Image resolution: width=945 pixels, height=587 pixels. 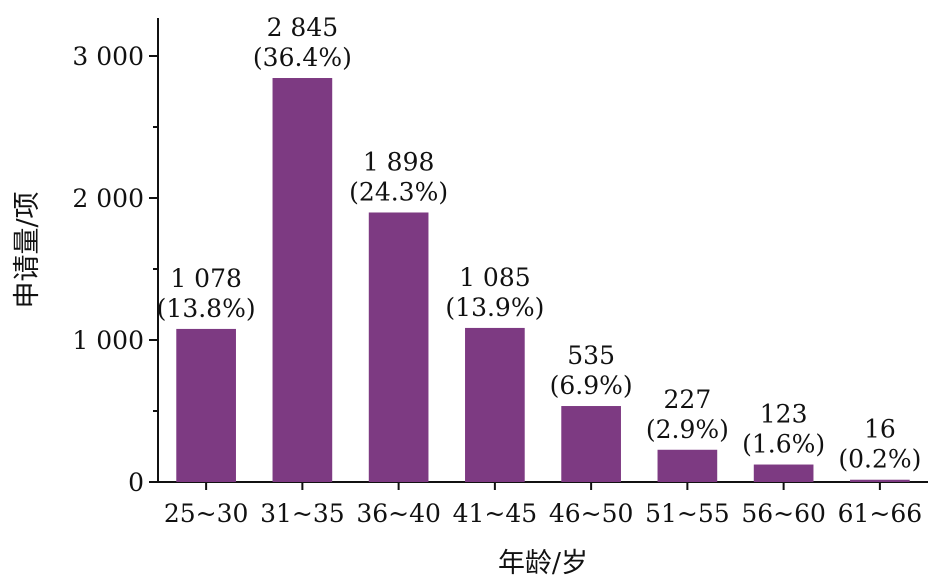 What do you see at coordinates (591, 385) in the screenshot?
I see `bar-percent-label: (6.9%)` at bounding box center [591, 385].